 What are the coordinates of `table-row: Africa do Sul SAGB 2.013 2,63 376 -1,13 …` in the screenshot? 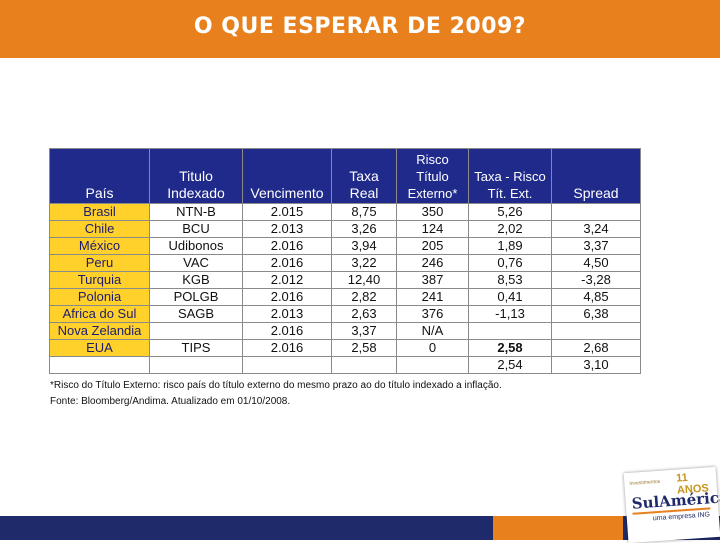 It's located at (345, 314).